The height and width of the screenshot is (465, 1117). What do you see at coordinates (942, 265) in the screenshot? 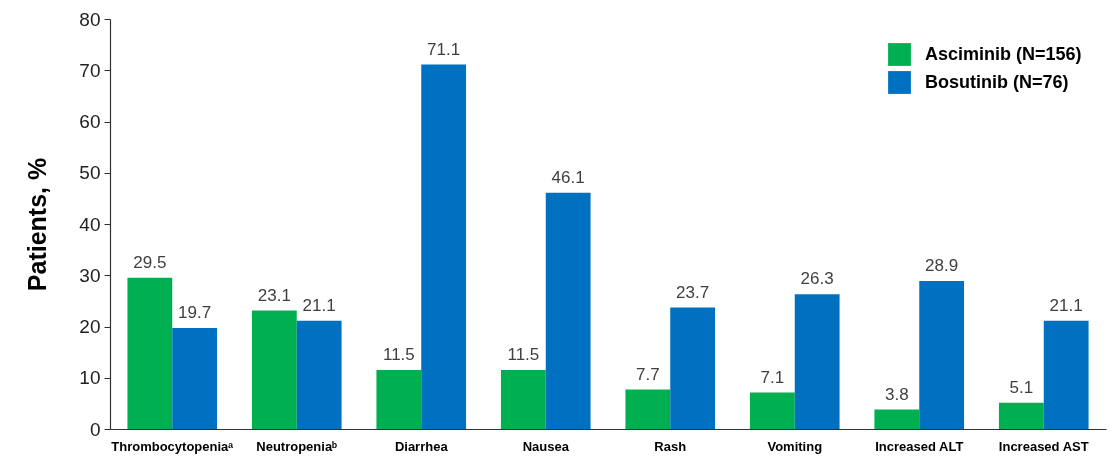
I see `data-label: 28.9` at bounding box center [942, 265].